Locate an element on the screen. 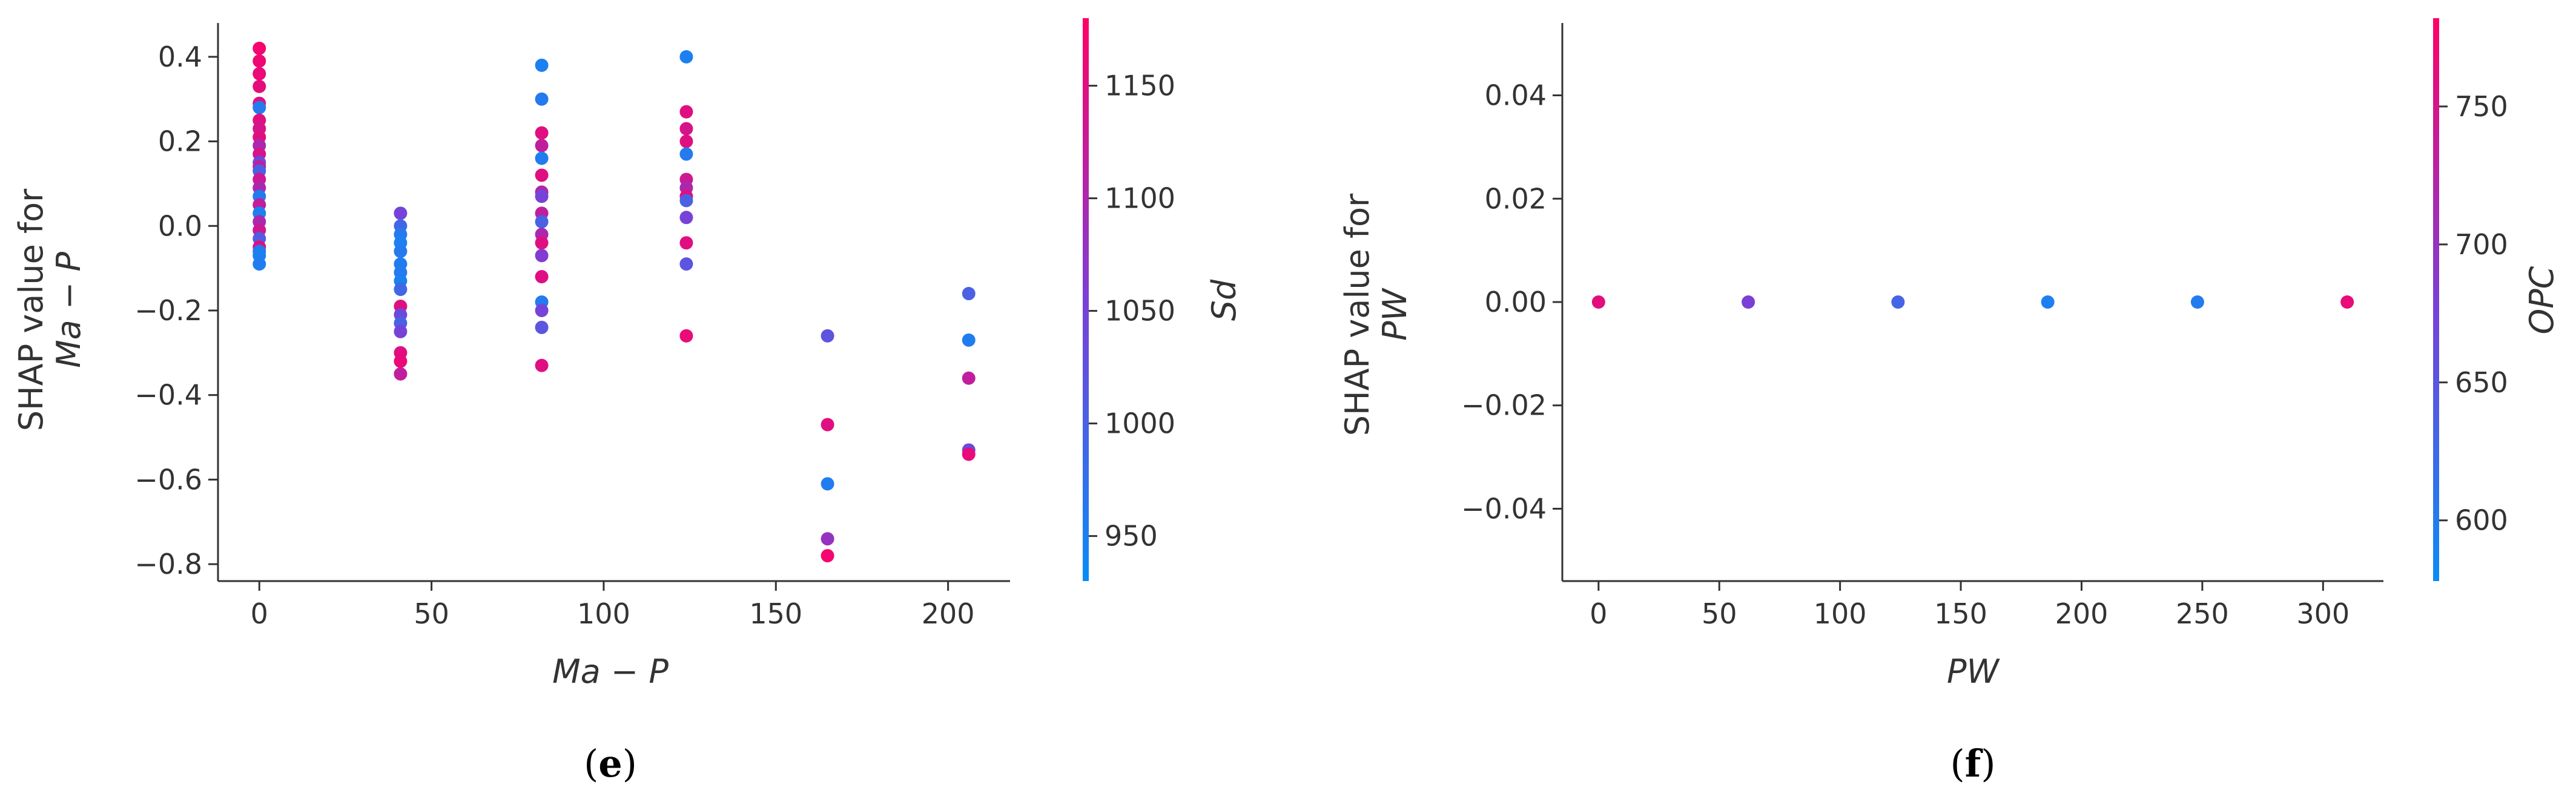 Image resolution: width=2576 pixels, height=802 pixels. y-ticks: 0.4 0.2 0.0 −0.2 −0.4 −0.6 −0.8 is located at coordinates (176, 310).